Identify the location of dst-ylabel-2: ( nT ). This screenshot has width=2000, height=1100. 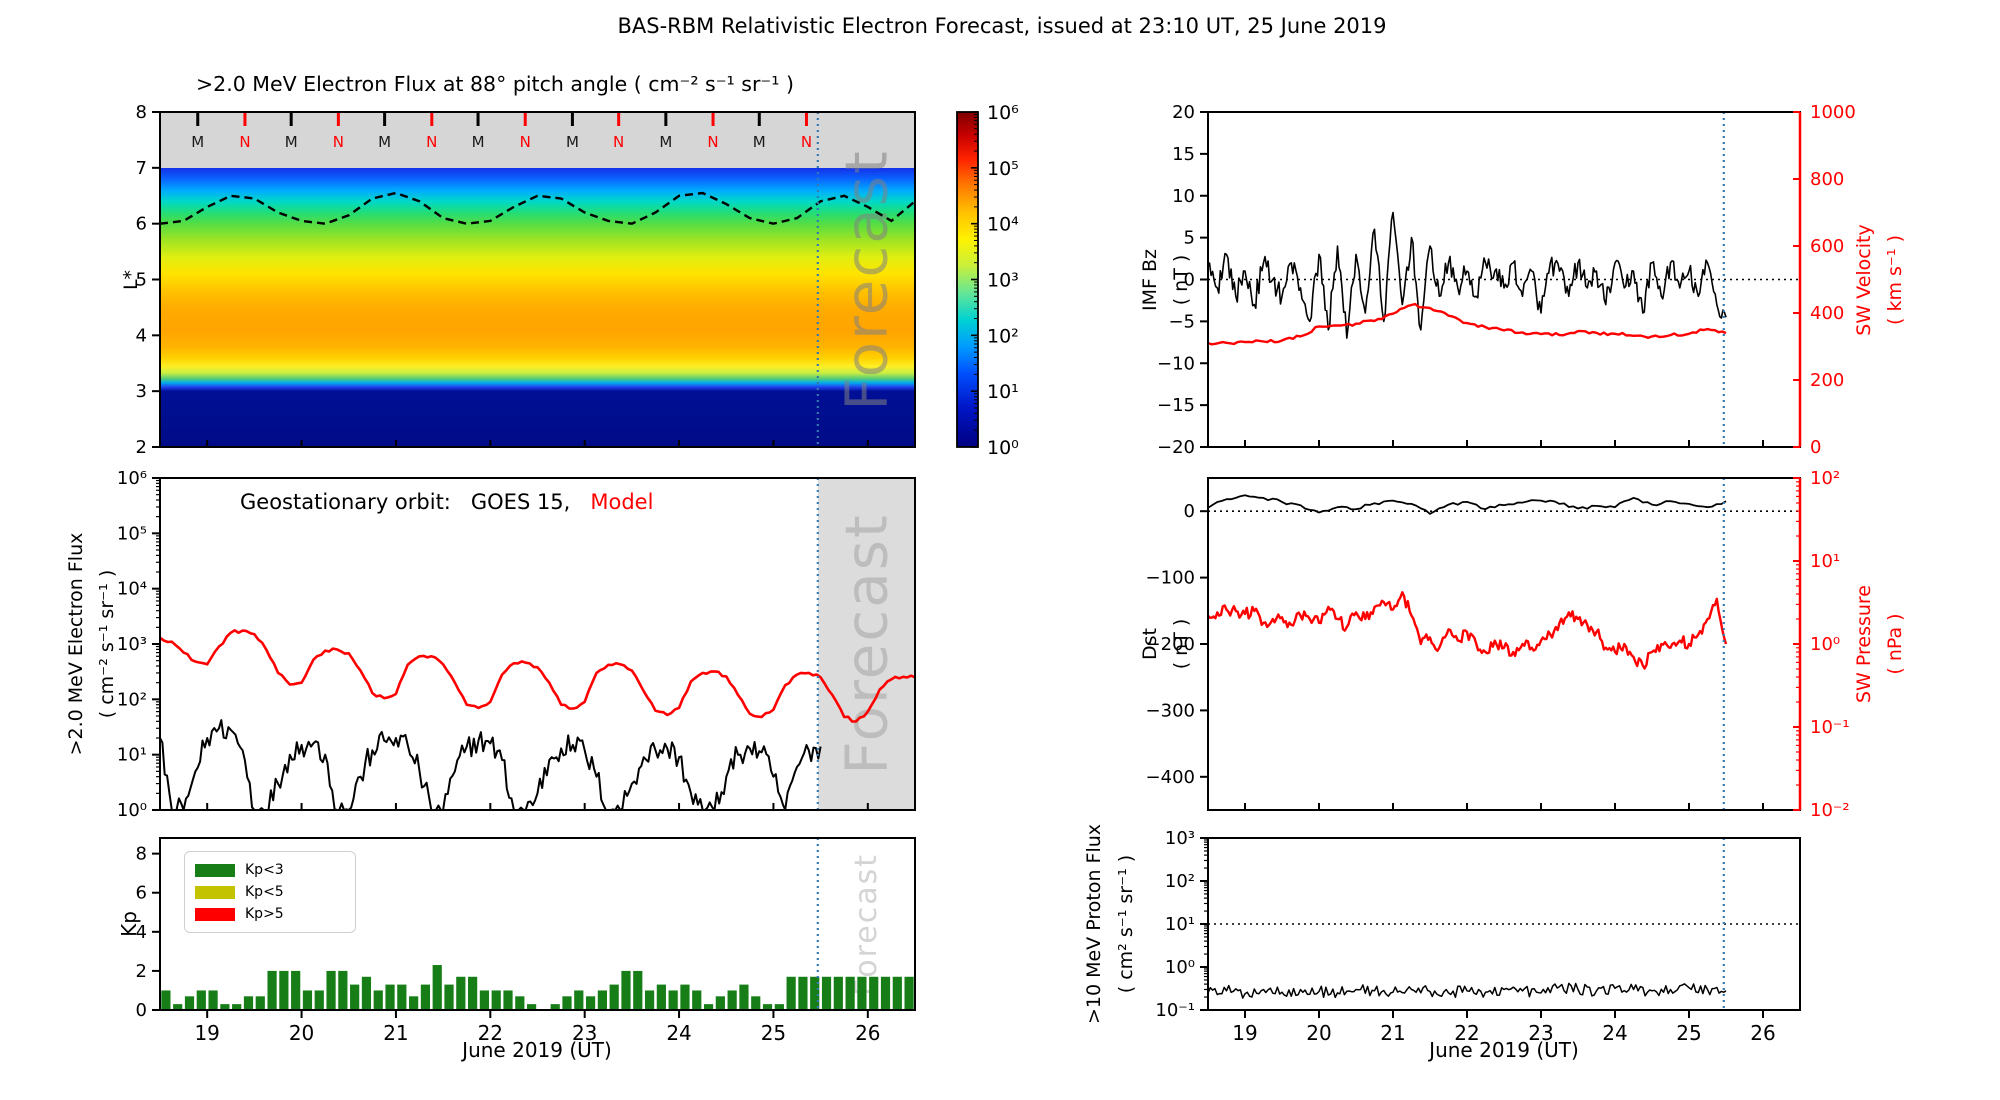
(1181, 644).